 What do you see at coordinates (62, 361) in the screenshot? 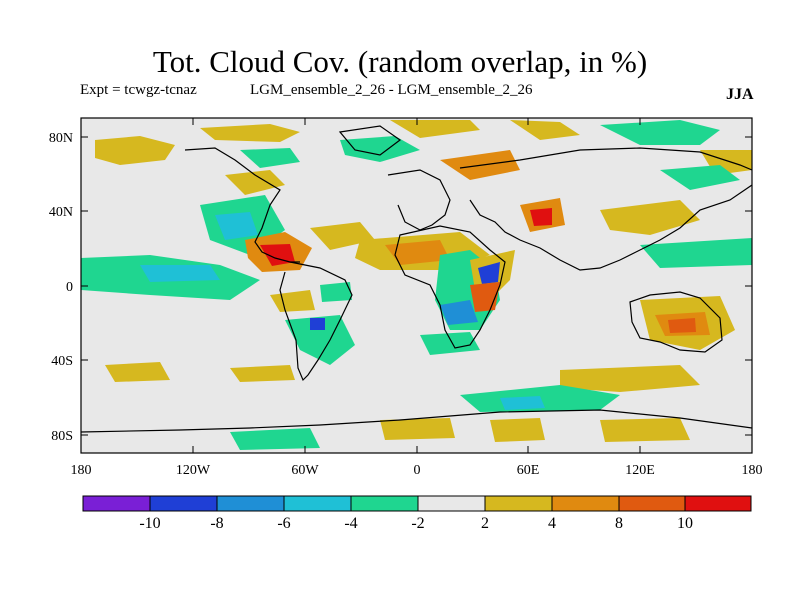
I see `lat-tick-label: 40S` at bounding box center [62, 361].